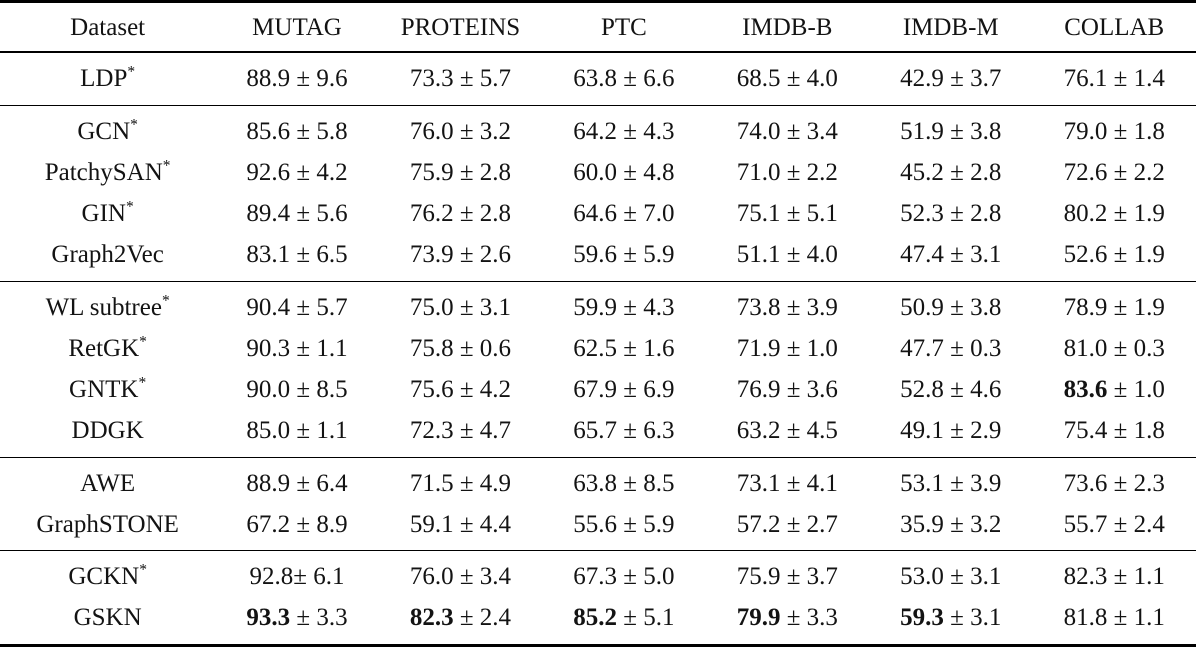  I want to click on method-label: GCN*, so click(107, 128).